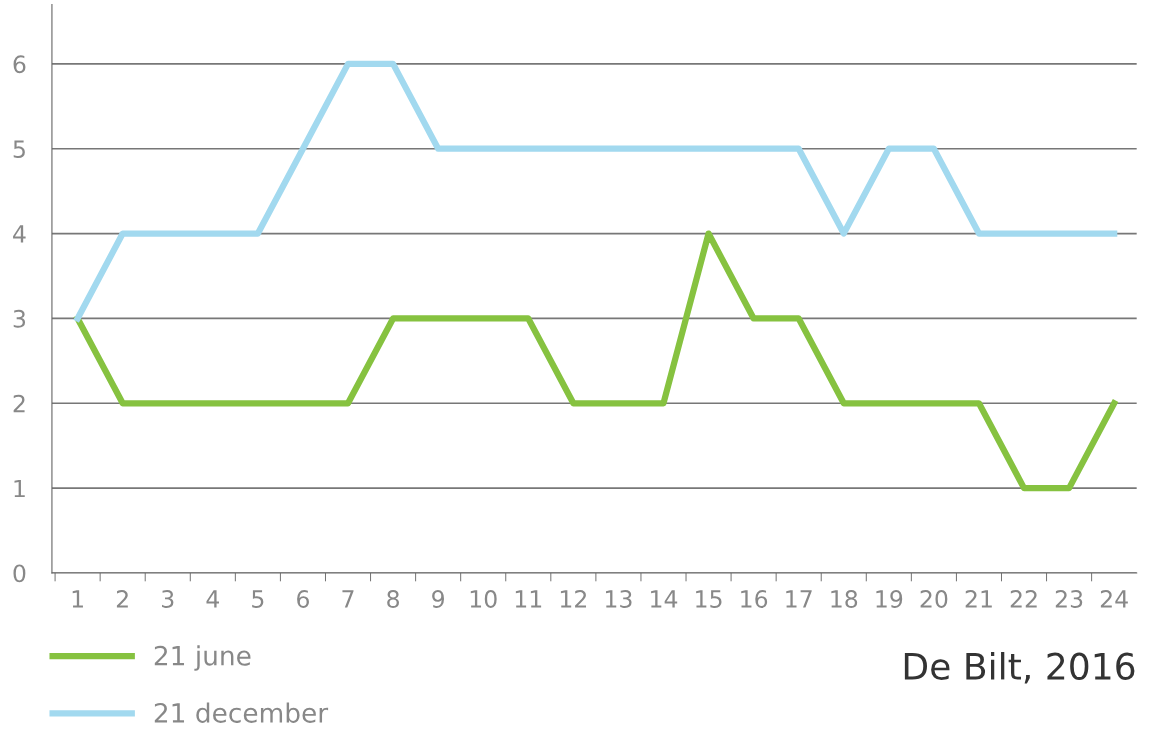  Describe the element at coordinates (213, 599) in the screenshot. I see `x-tick-label: 4` at that location.